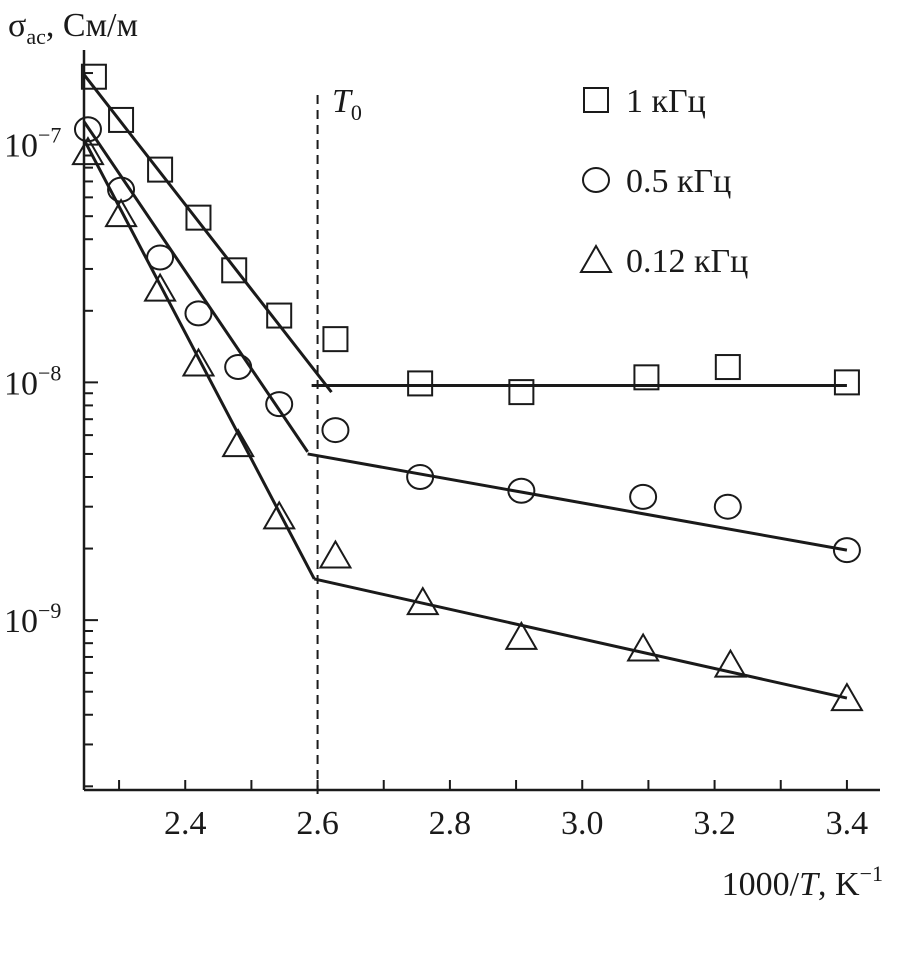  I want to click on legend-marker-circle, so click(596, 180).